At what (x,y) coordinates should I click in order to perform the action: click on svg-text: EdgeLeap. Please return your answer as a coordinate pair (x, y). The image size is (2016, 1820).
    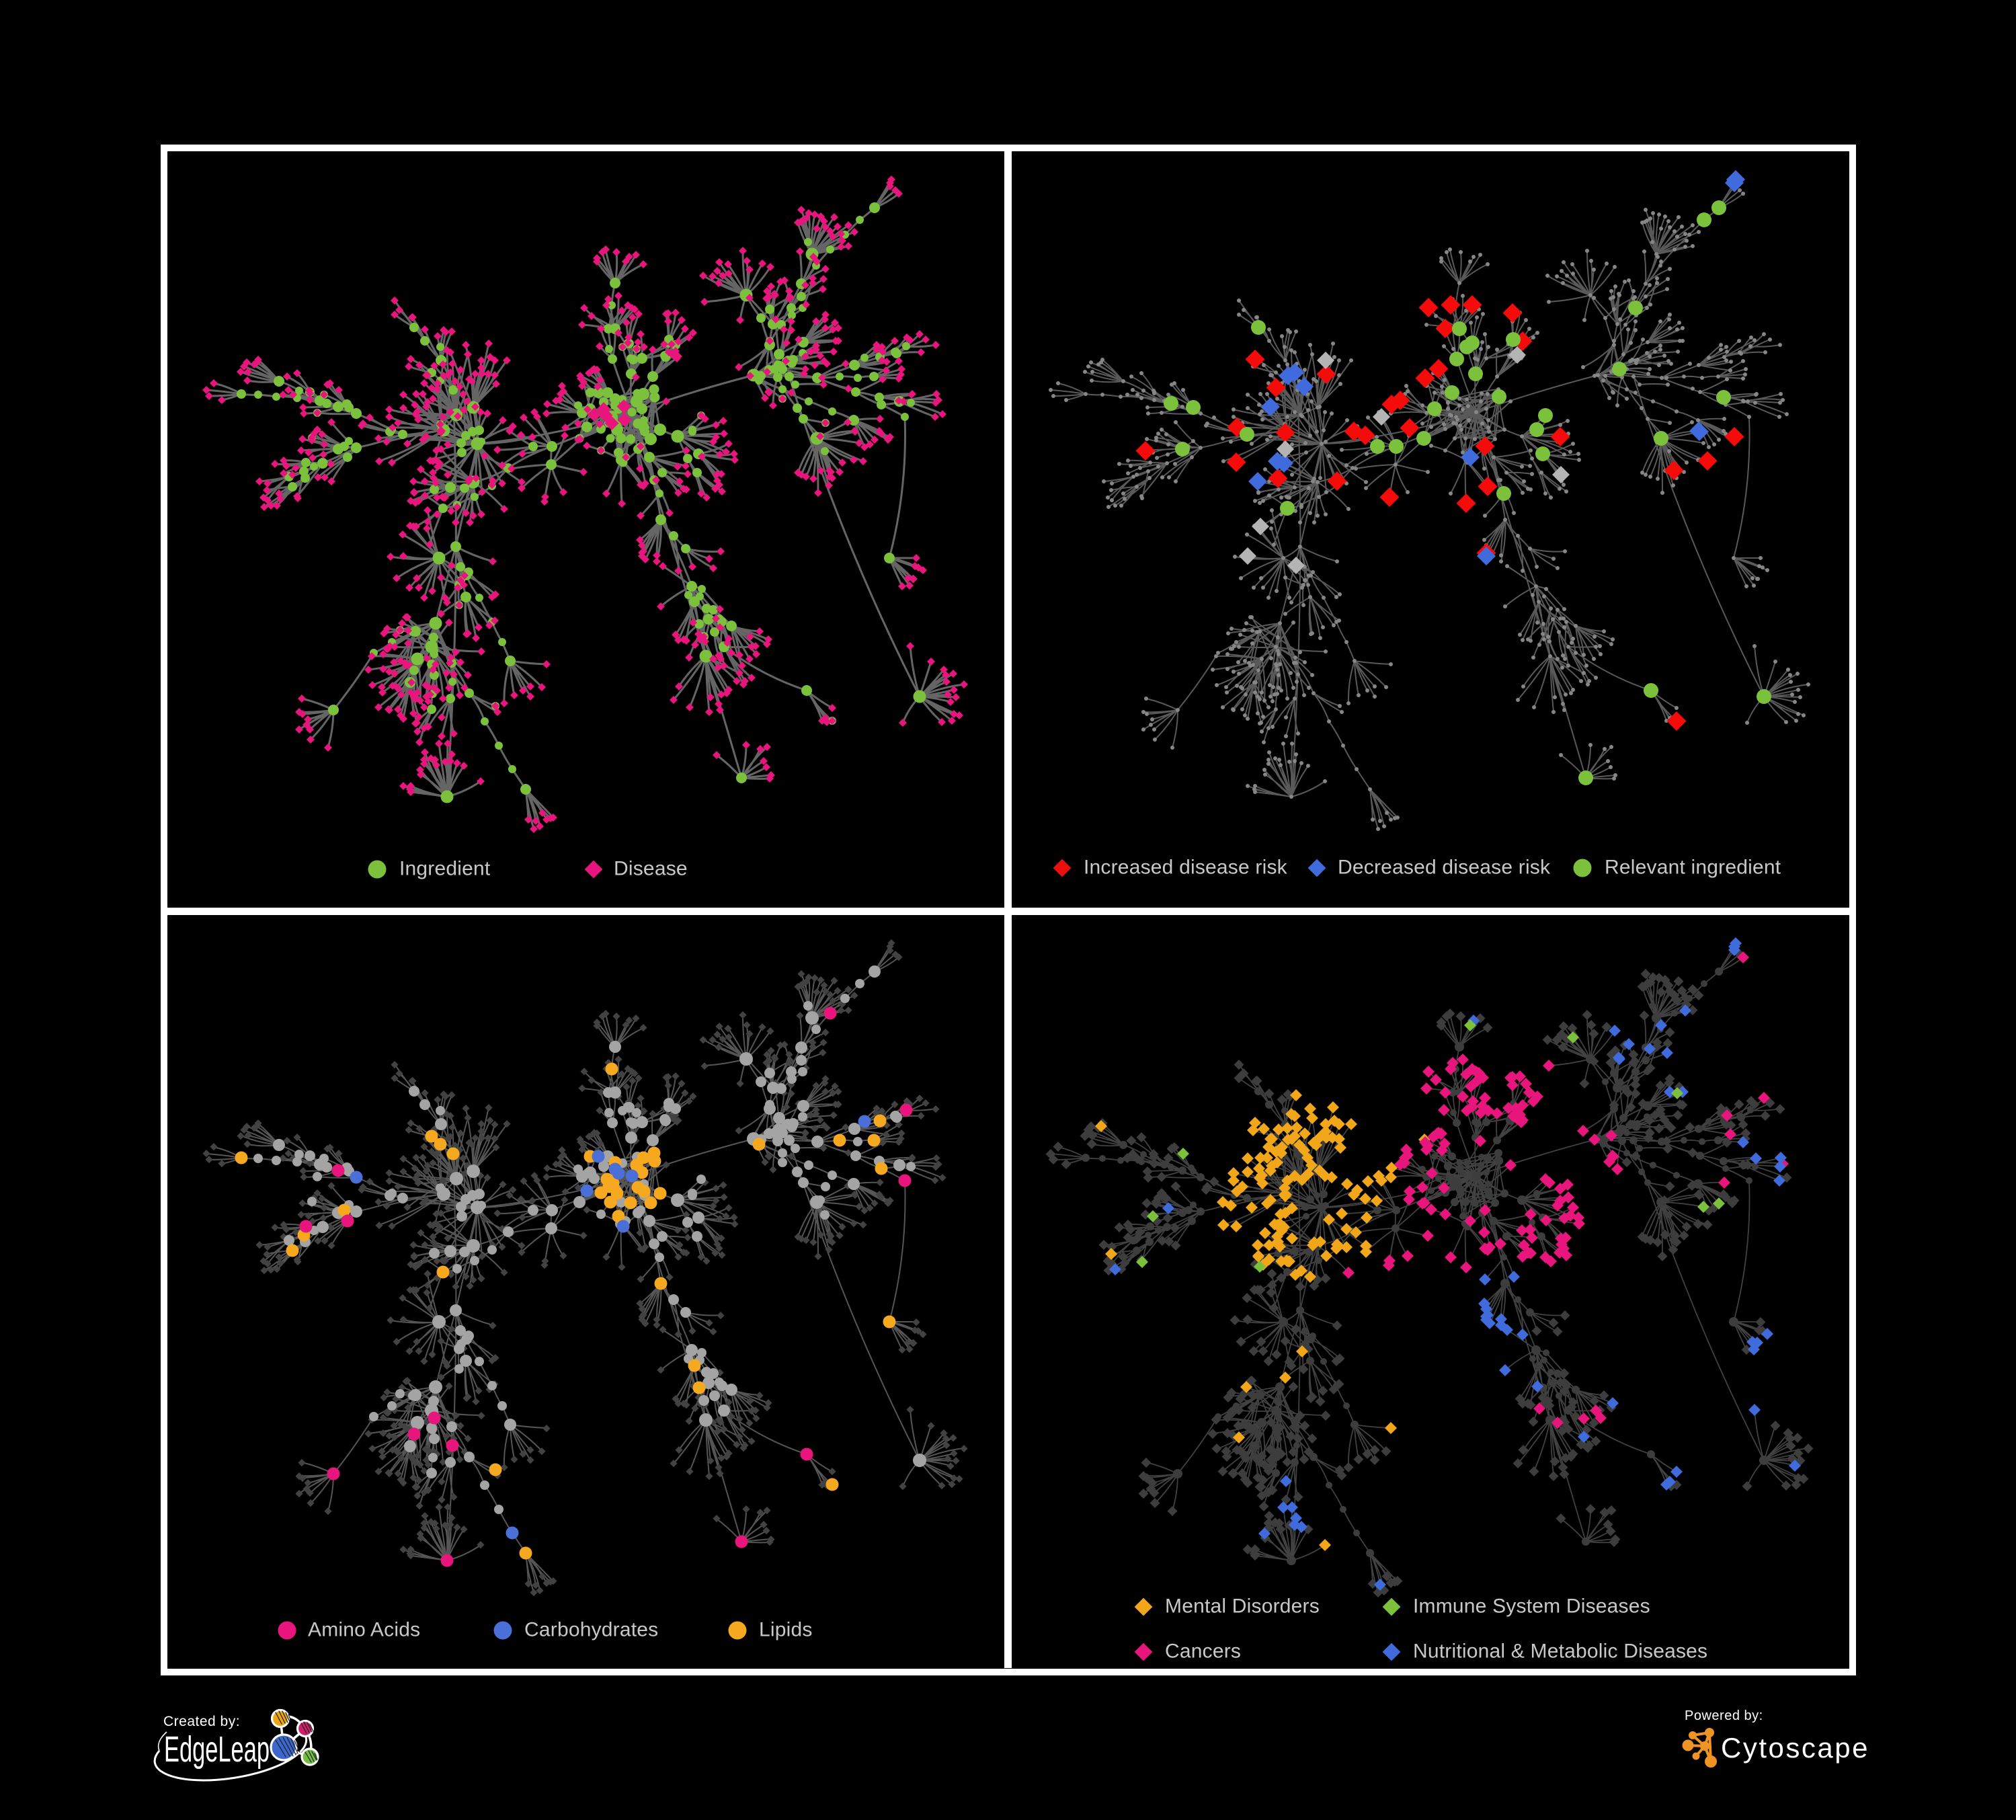
    Looking at the image, I should click on (217, 1749).